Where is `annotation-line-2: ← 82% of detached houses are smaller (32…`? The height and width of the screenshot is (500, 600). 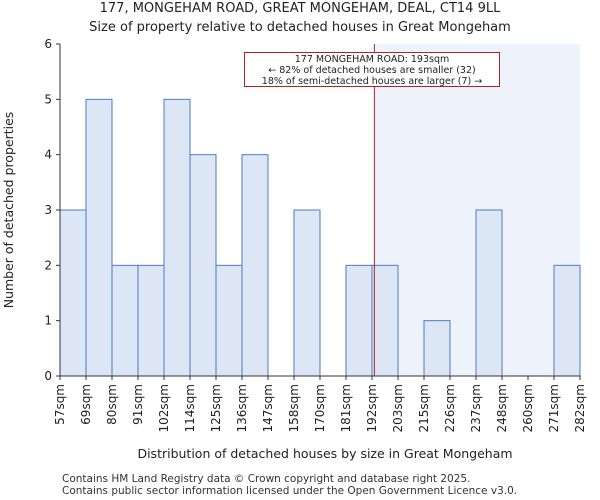
annotation-line-2: ← 82% of detached houses are smaller (32… is located at coordinates (372, 70).